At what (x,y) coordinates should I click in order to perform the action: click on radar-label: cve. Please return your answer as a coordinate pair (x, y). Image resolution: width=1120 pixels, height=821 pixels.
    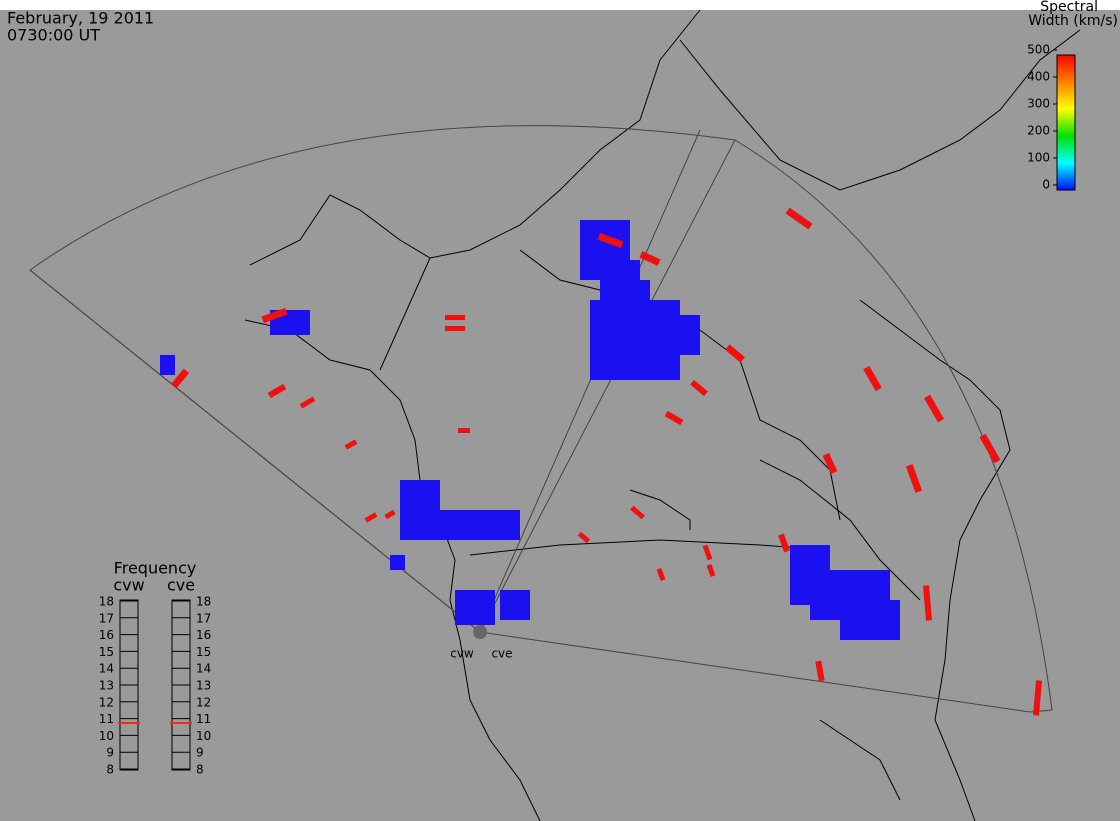
    Looking at the image, I should click on (501, 654).